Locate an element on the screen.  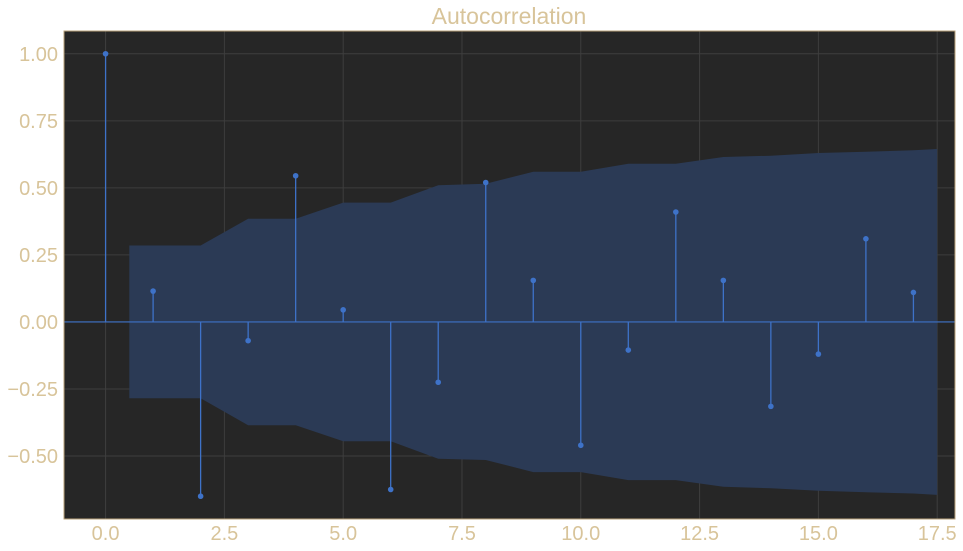
y-tick-label: 0.50 is located at coordinates (38, 189).